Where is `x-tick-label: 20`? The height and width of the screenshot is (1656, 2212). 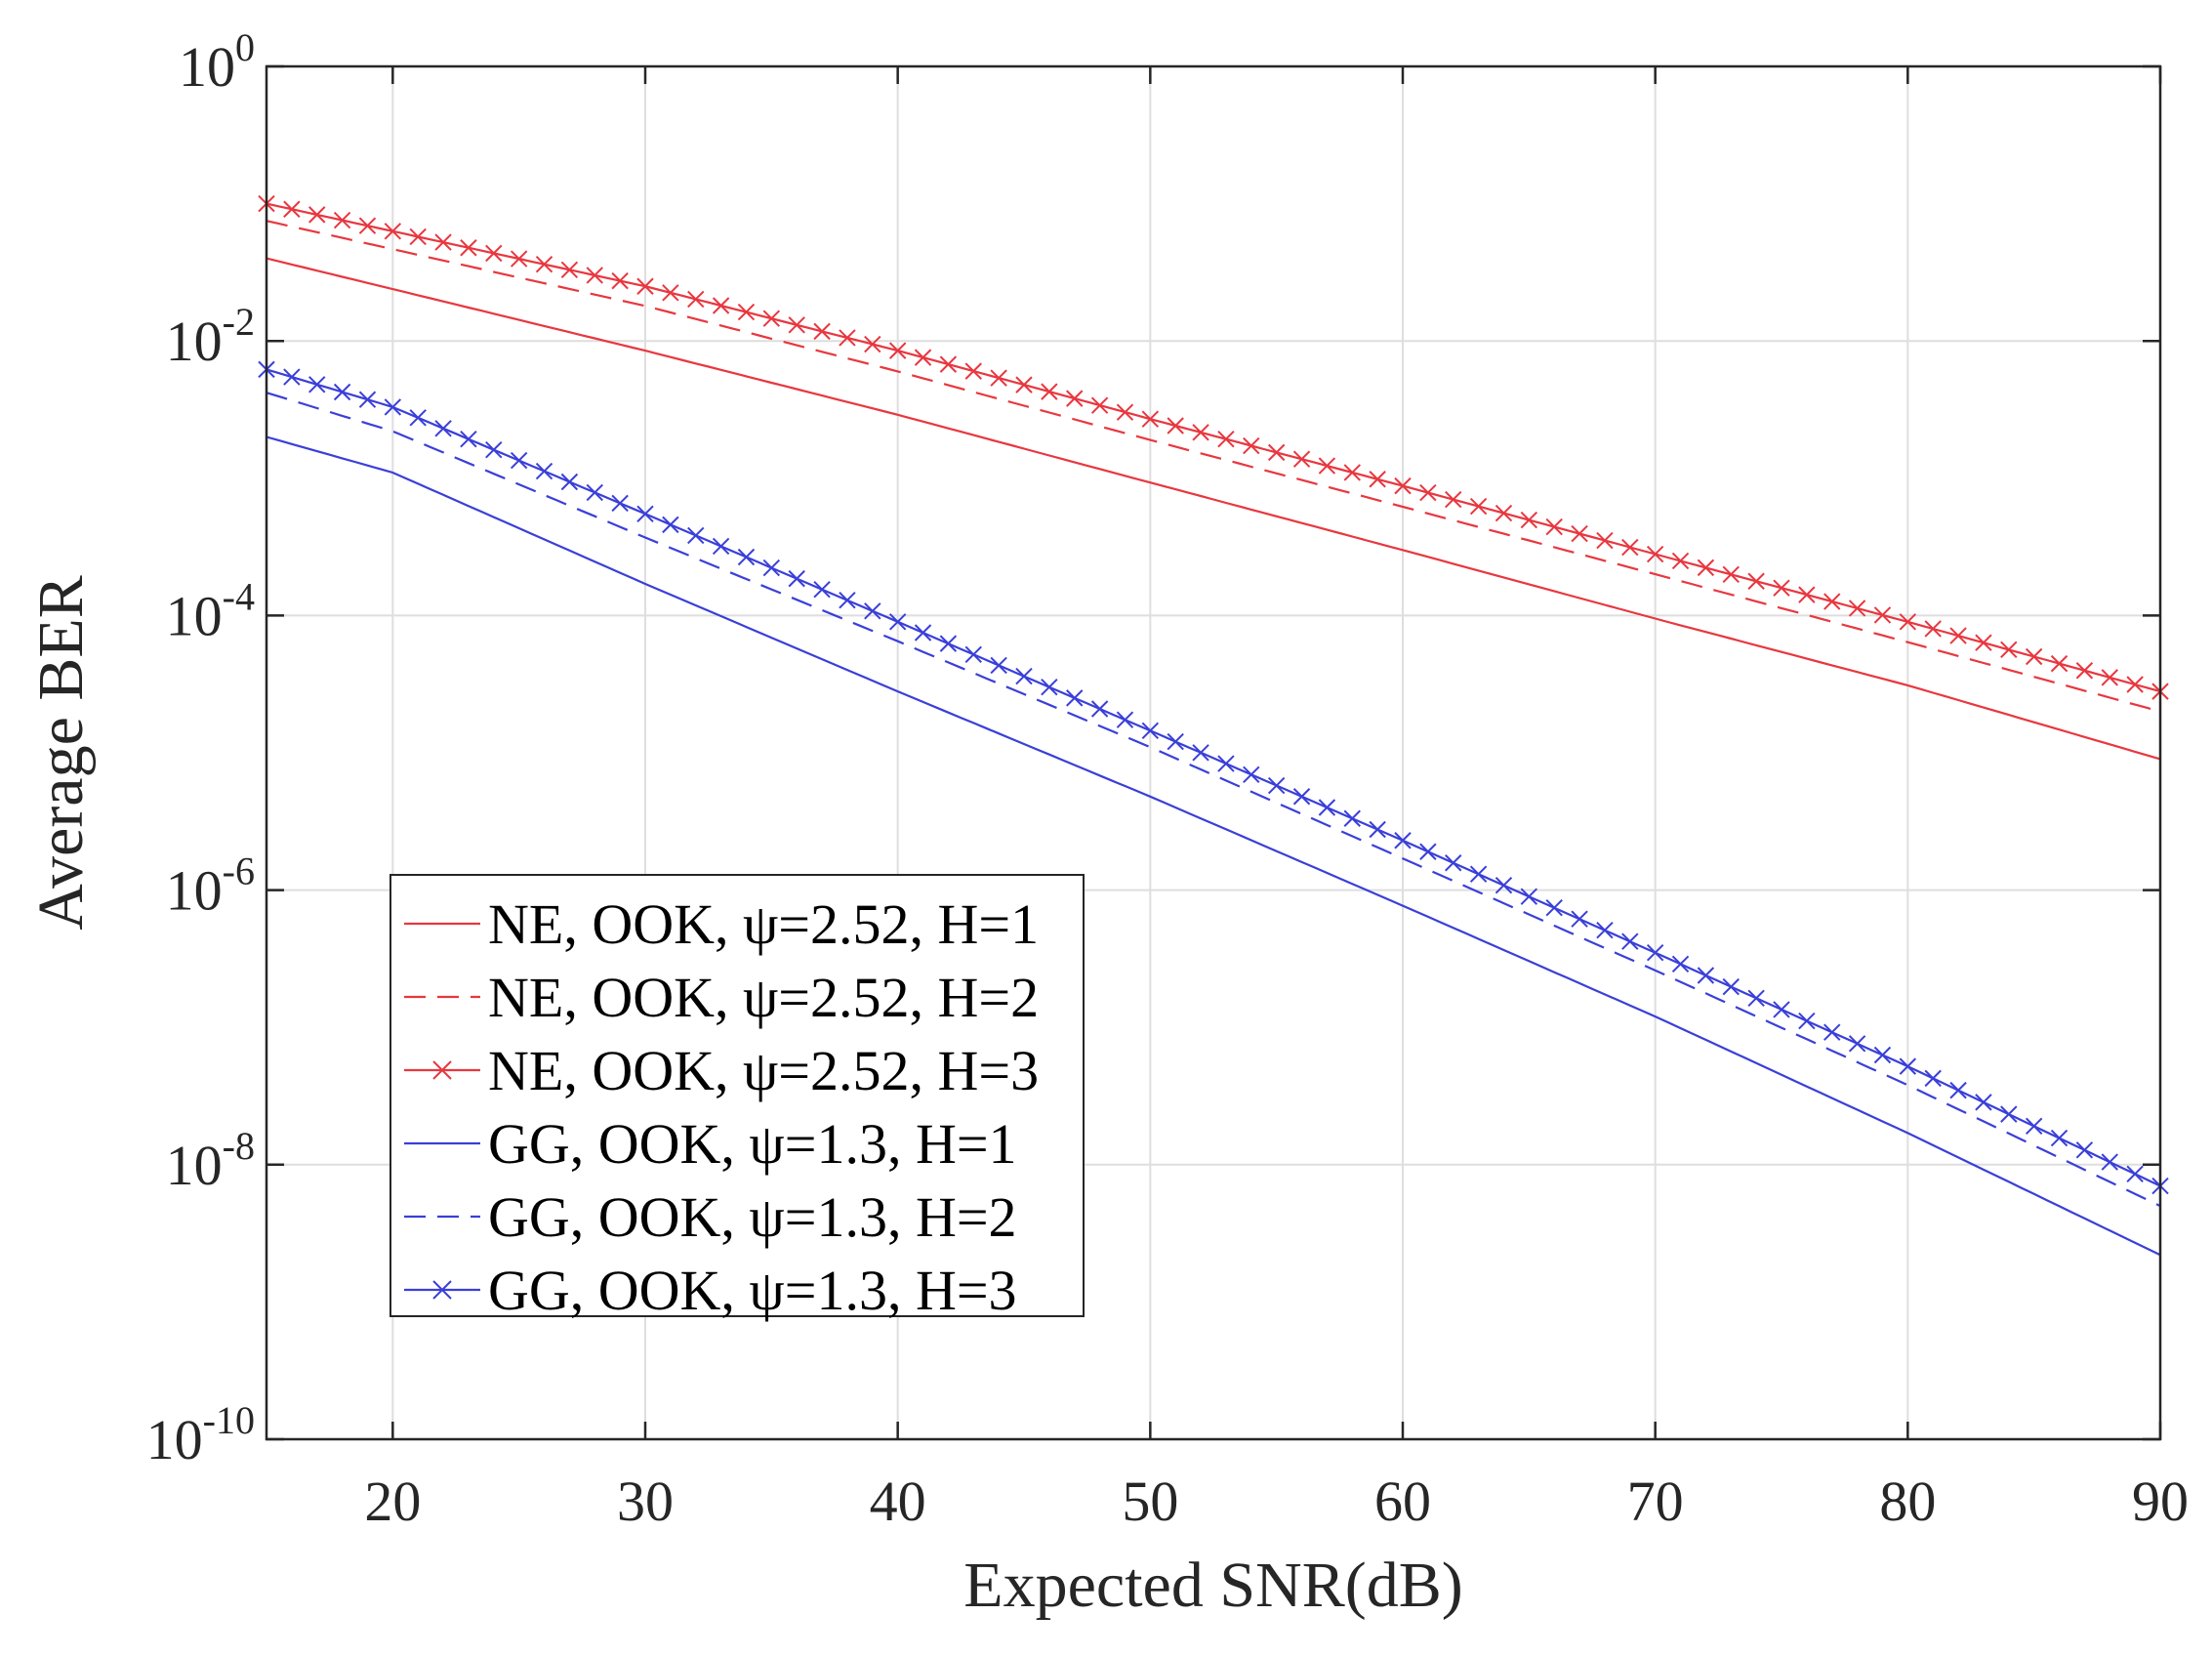
x-tick-label: 20 is located at coordinates (392, 1502).